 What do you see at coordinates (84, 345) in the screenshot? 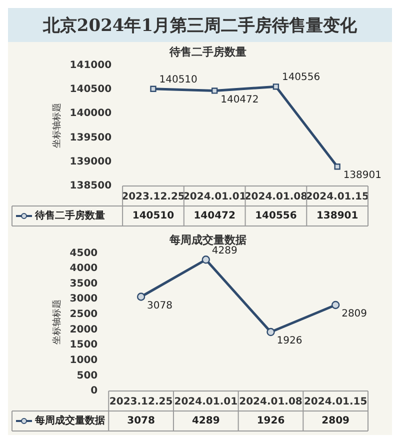
I see `y-tick-label: 1500` at bounding box center [84, 345].